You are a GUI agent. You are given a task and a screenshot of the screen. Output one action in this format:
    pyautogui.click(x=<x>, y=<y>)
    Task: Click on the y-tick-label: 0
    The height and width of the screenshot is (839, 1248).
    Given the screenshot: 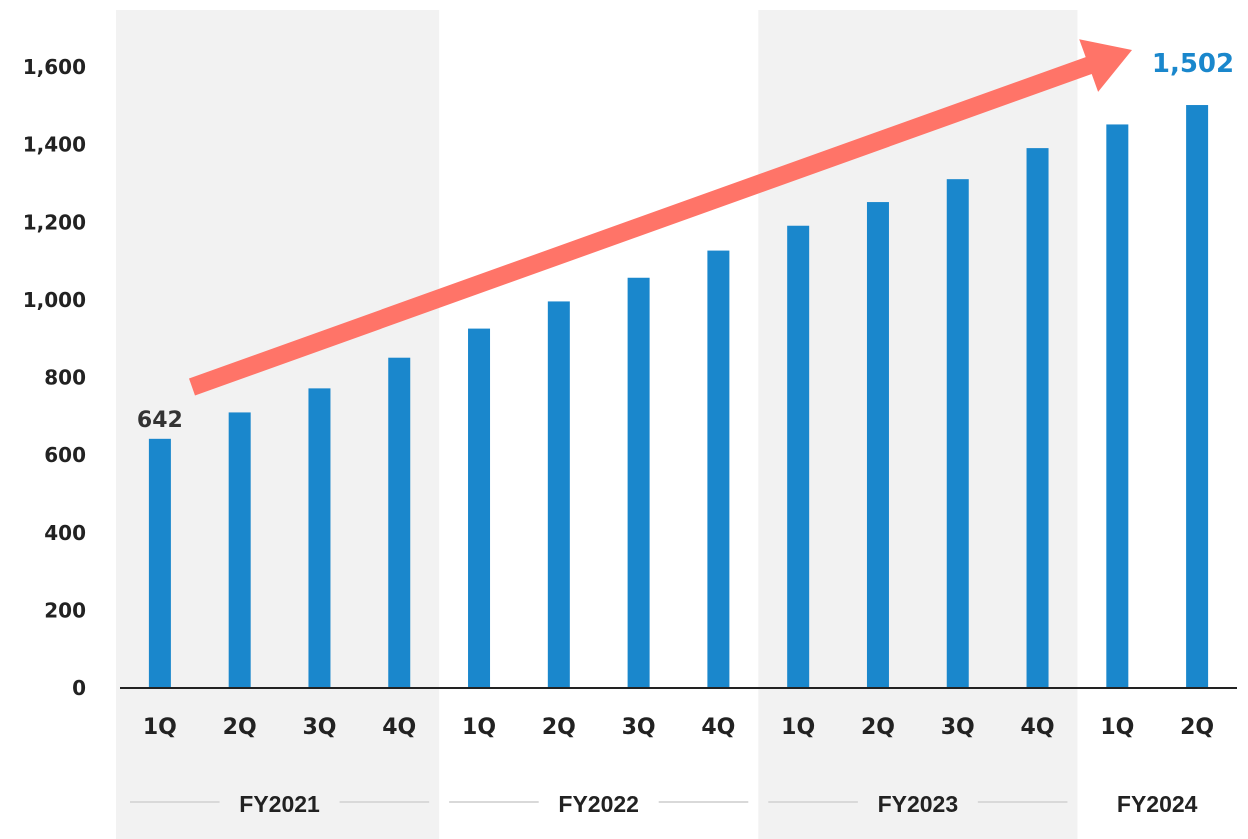 What is the action you would take?
    pyautogui.click(x=79, y=688)
    